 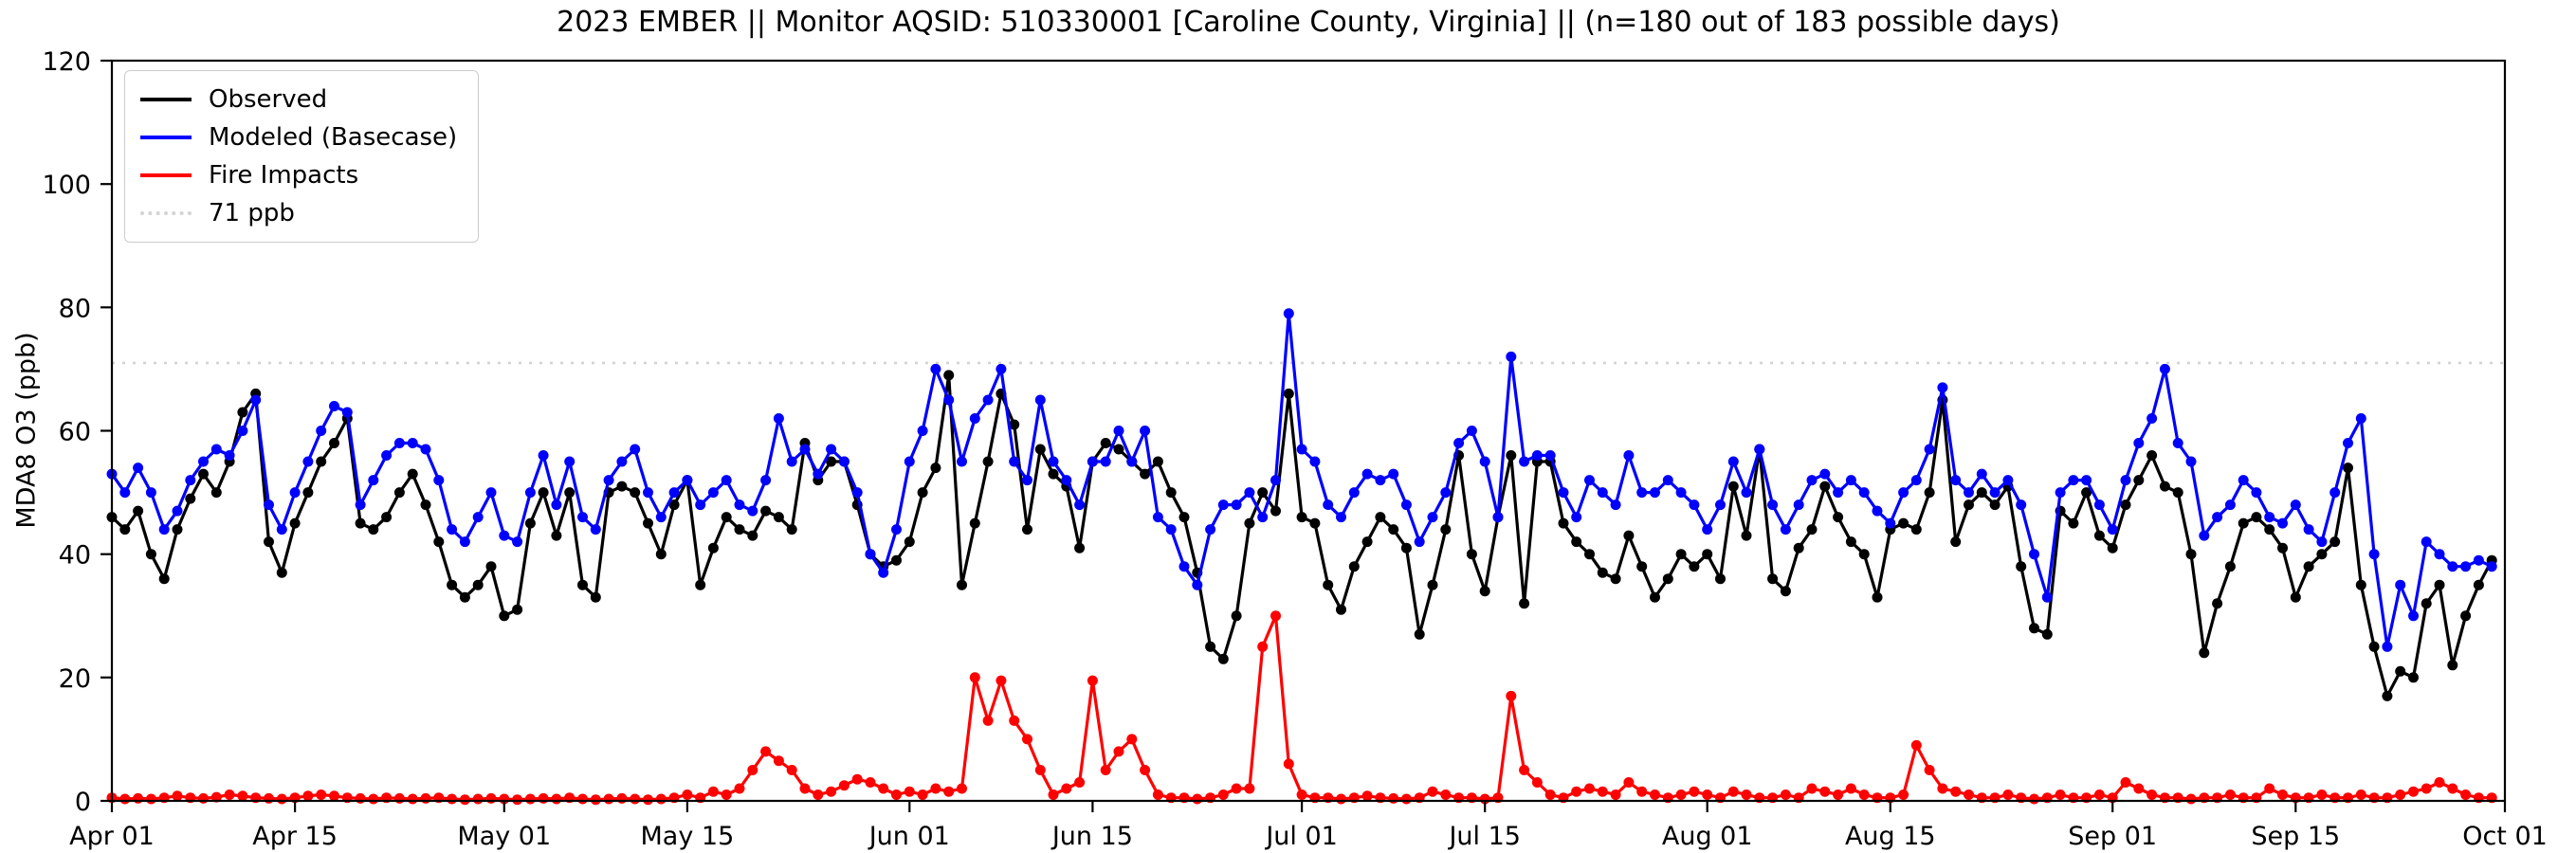 I want to click on legend-label-modeled-basecase: Modeled (Basecase), so click(x=333, y=137).